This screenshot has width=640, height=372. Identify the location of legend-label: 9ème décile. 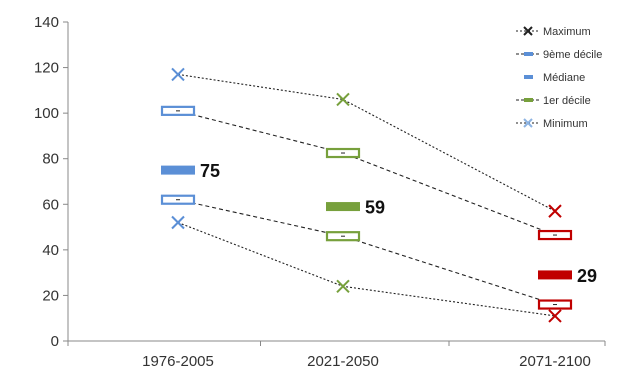
(572, 55).